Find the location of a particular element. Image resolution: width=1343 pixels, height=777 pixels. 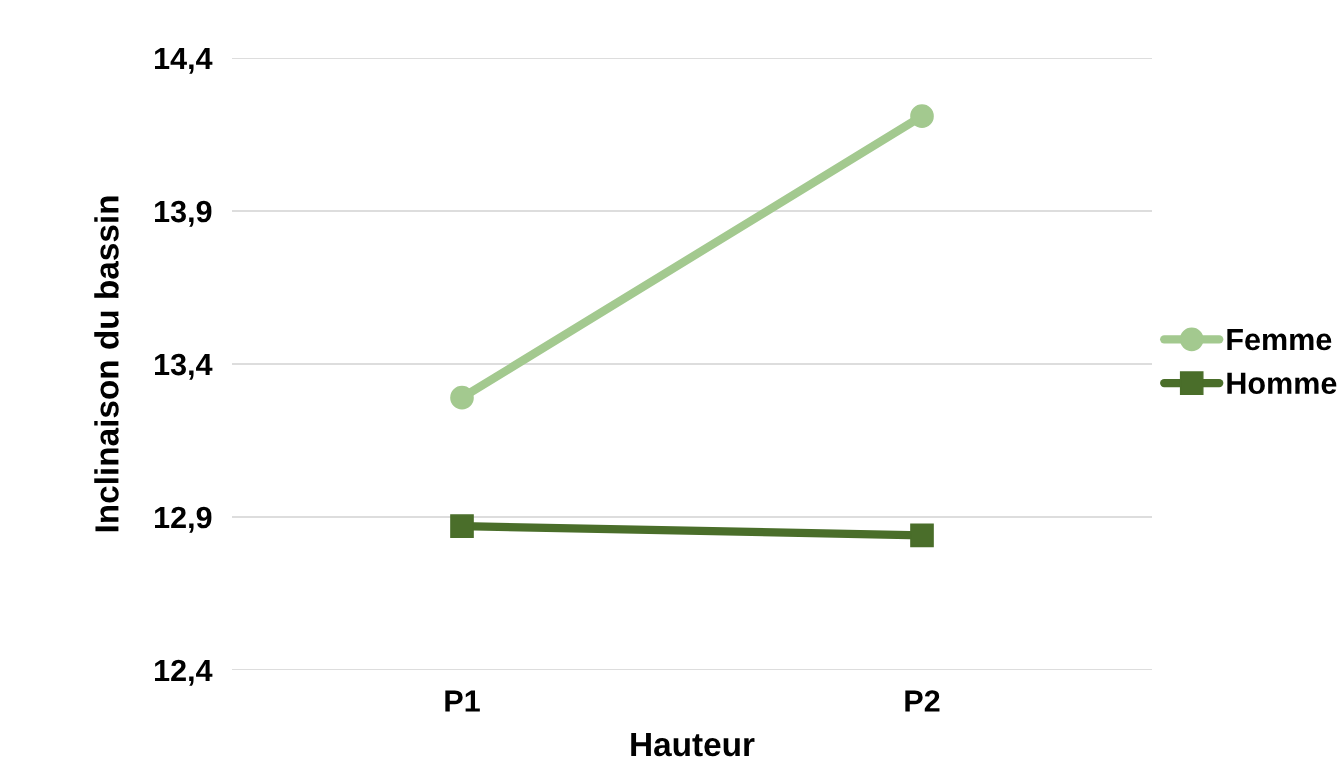

y-axis-title: Inclinaison du bassin is located at coordinates (106, 364).